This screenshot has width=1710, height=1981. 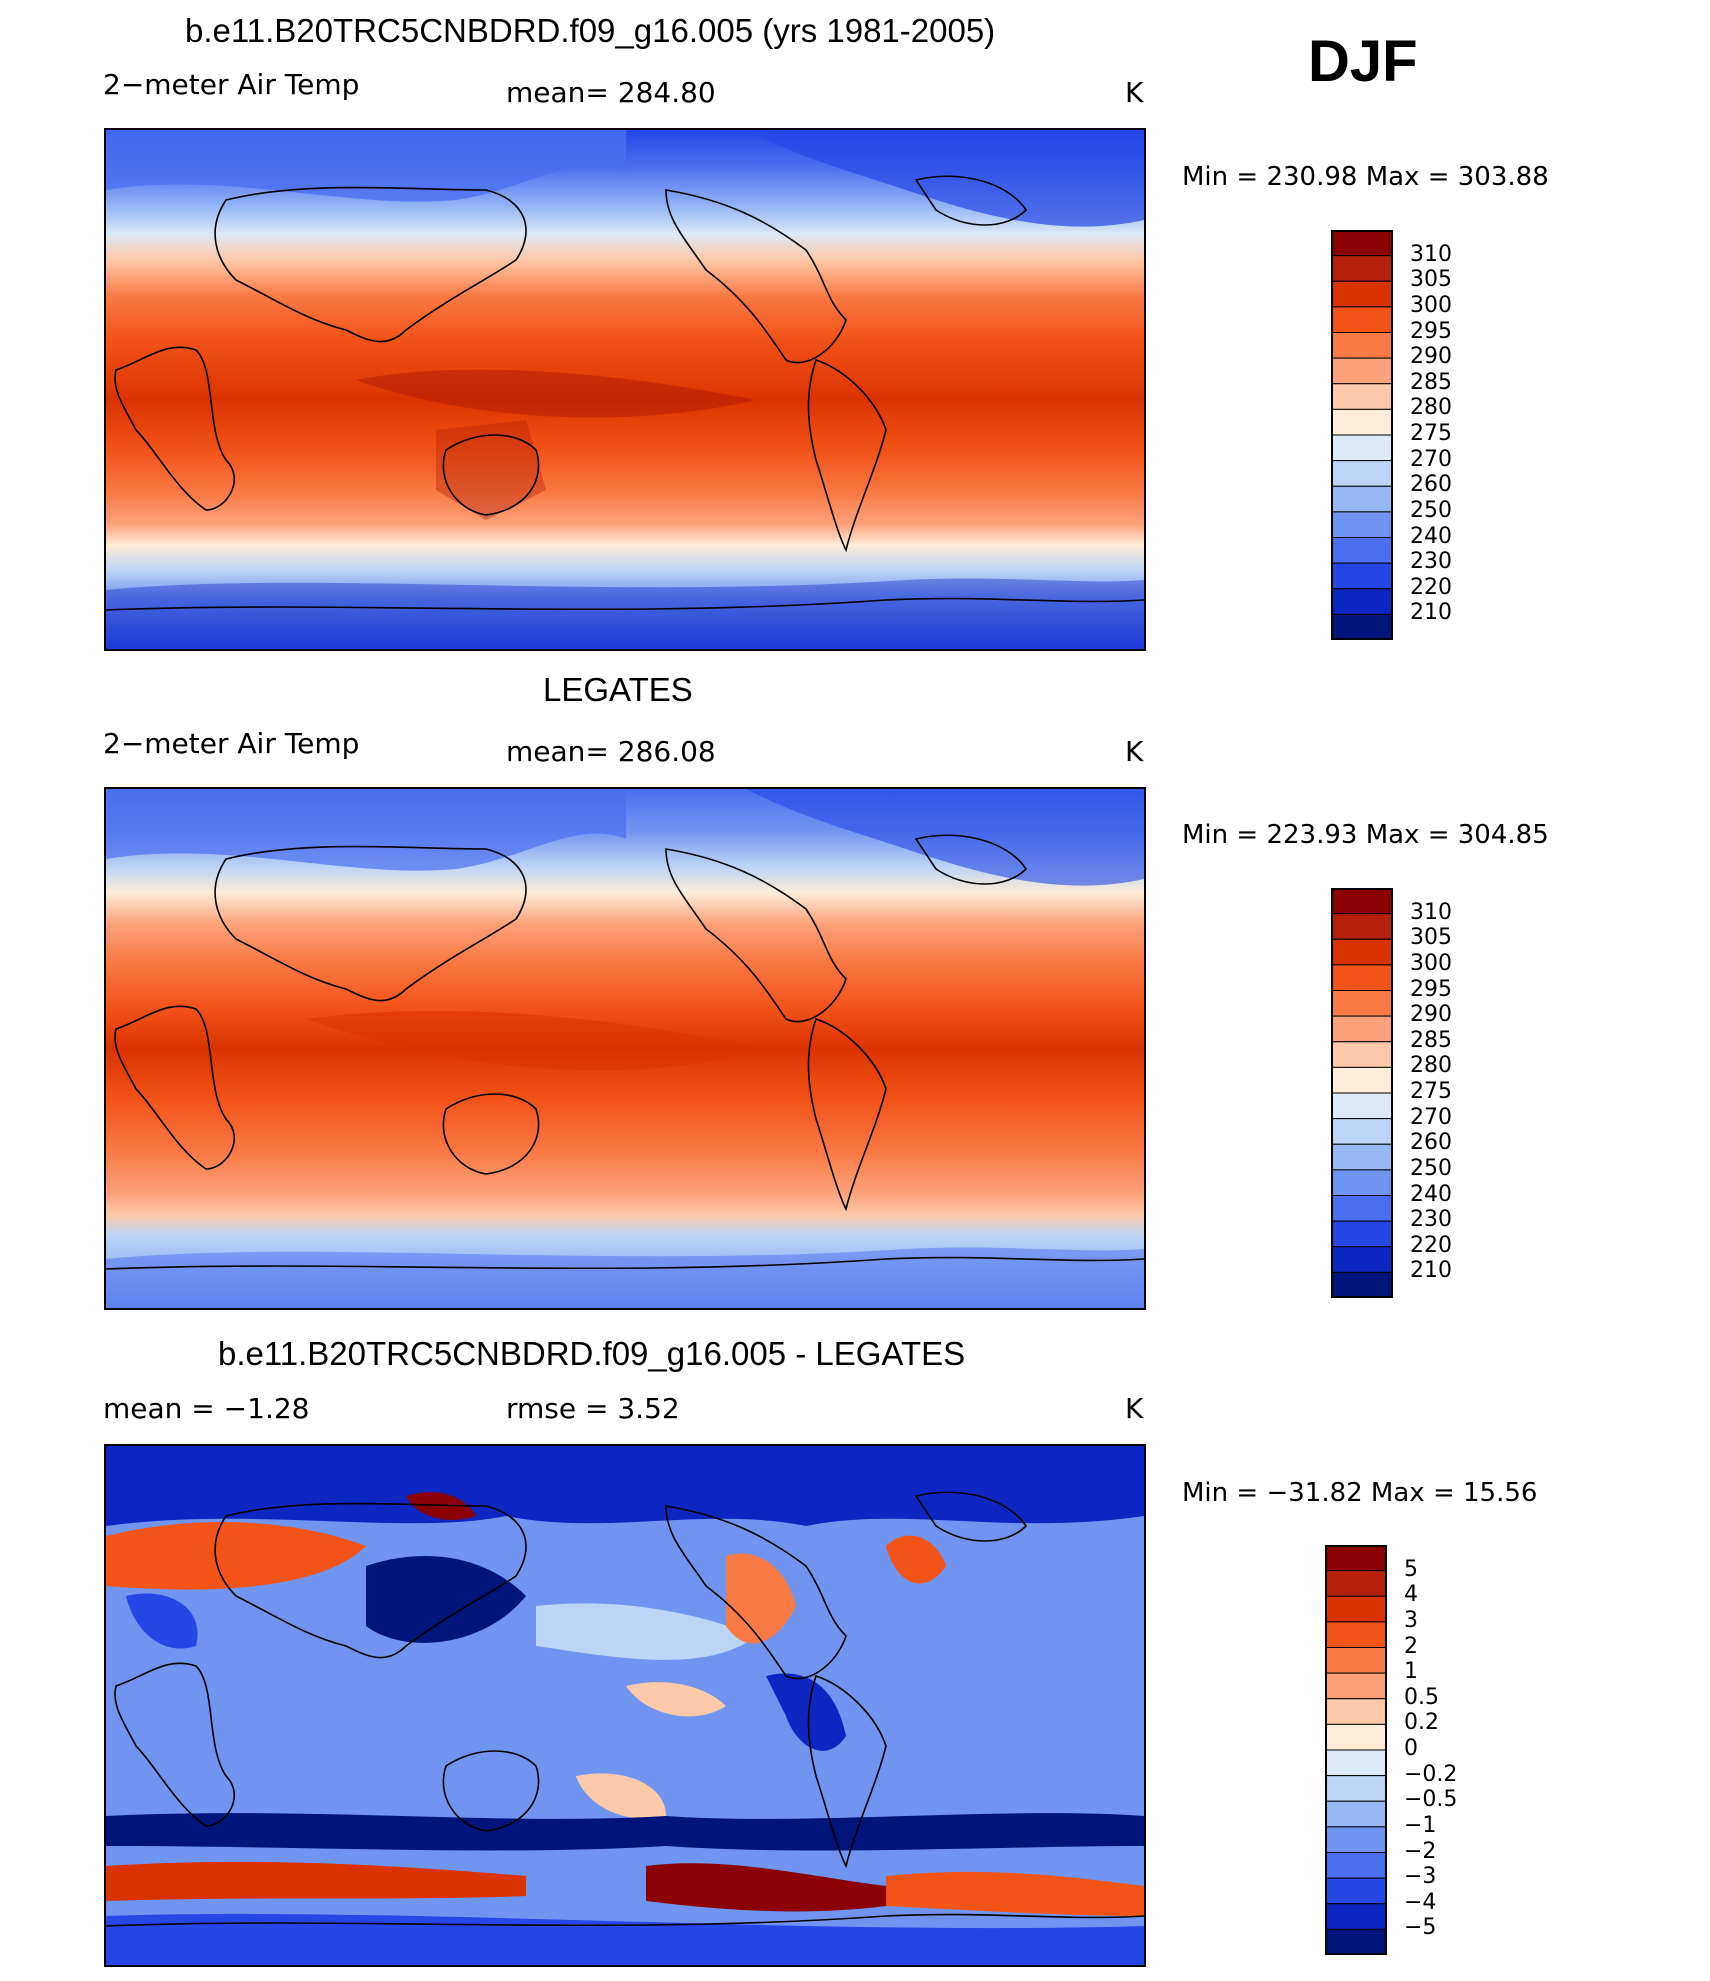 What do you see at coordinates (1431, 1194) in the screenshot?
I see `panel2-colorbar-tick-label: 240` at bounding box center [1431, 1194].